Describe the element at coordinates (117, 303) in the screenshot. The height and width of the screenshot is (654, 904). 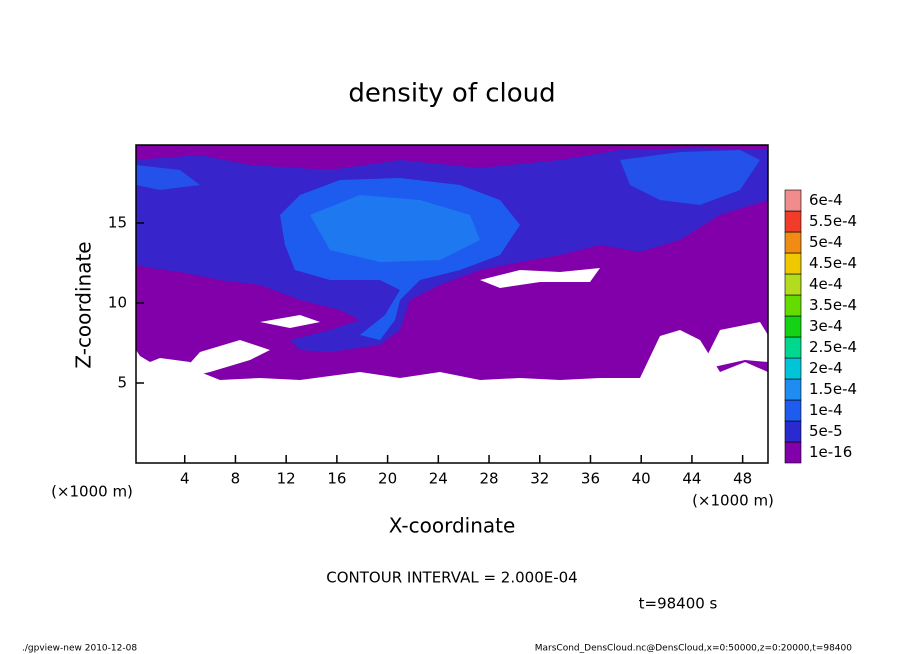
I see `y-tick-label: 10` at that location.